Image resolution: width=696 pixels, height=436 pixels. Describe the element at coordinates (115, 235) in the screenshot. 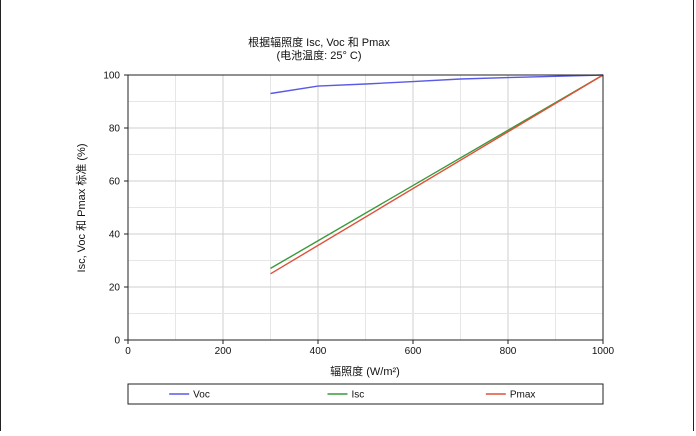

I see `y-tick-label: 40` at that location.